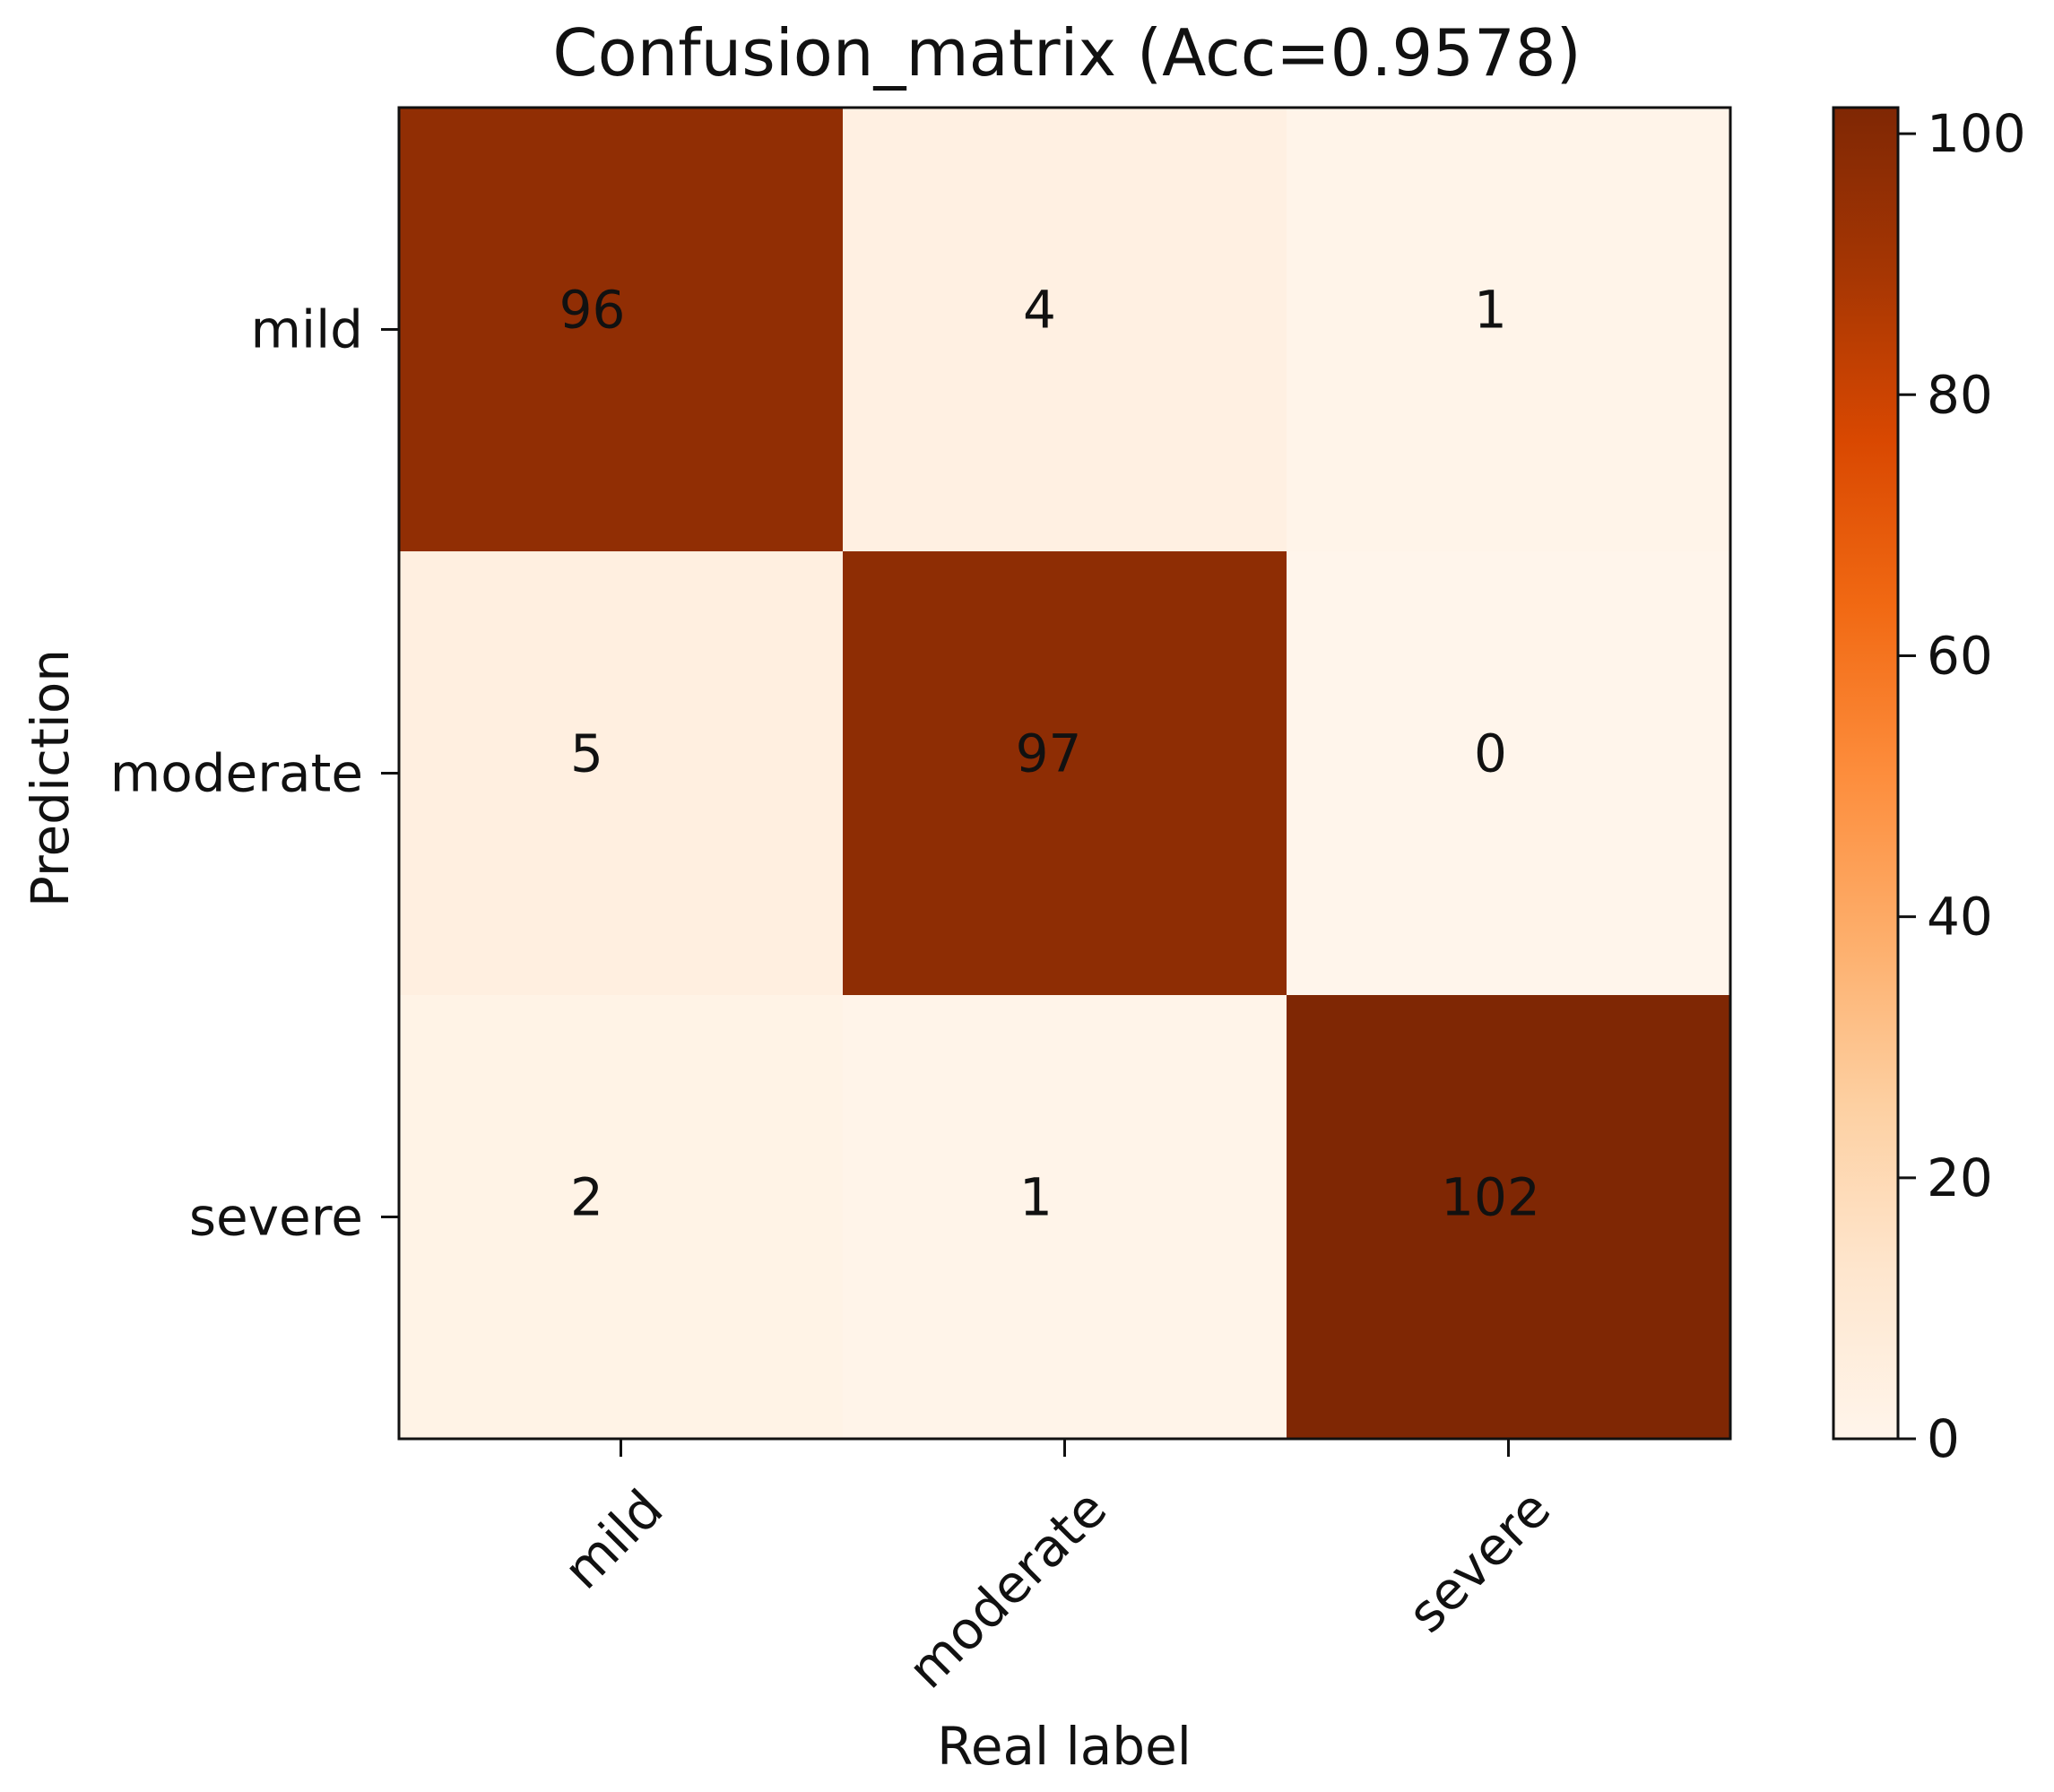  I want to click on chart-title: Confusion_matrix (Acc=0.9578), so click(1066, 53).